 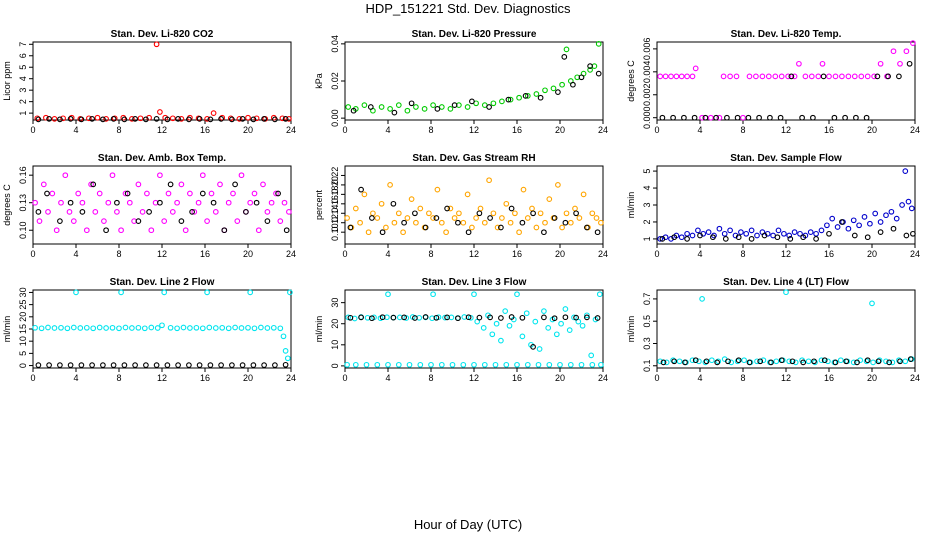 I want to click on x-tick-label: 0, so click(x=344, y=254).